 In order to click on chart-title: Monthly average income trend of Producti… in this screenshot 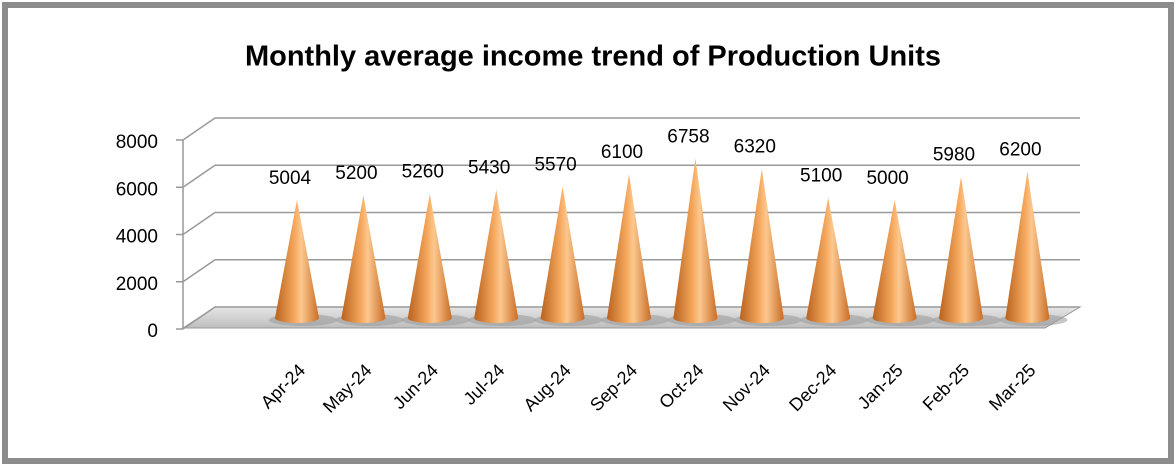, I will do `click(593, 57)`.